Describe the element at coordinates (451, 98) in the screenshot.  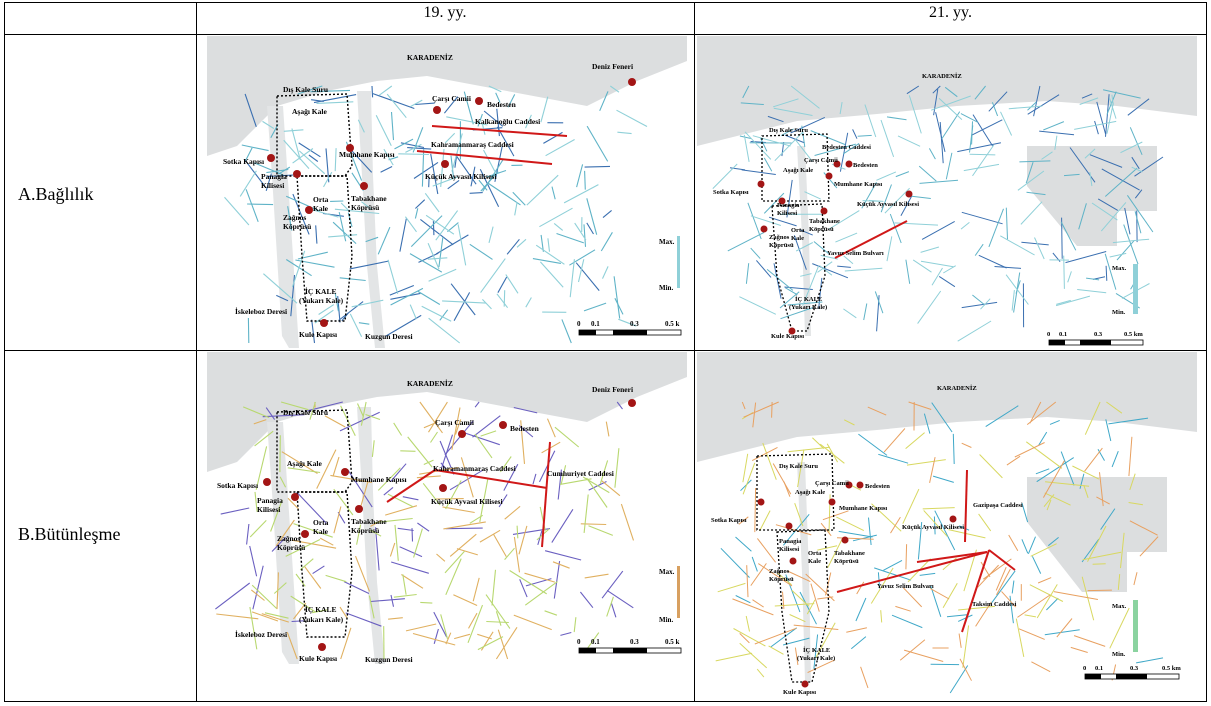
I see `label-carsi-camii: Çarşı Camii` at that location.